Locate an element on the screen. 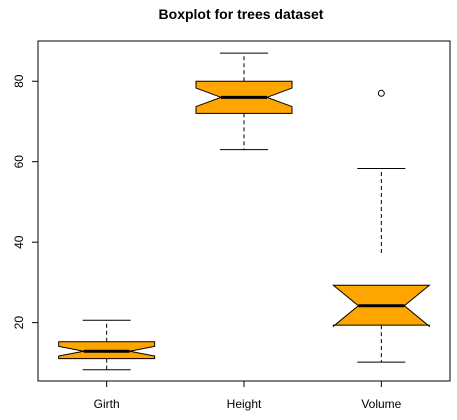  x-tick-label: Height is located at coordinates (244, 404).